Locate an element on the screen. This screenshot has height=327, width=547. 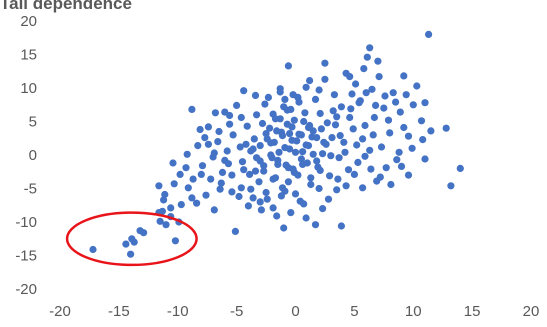
y-tick-label: -20 is located at coordinates (26, 289).